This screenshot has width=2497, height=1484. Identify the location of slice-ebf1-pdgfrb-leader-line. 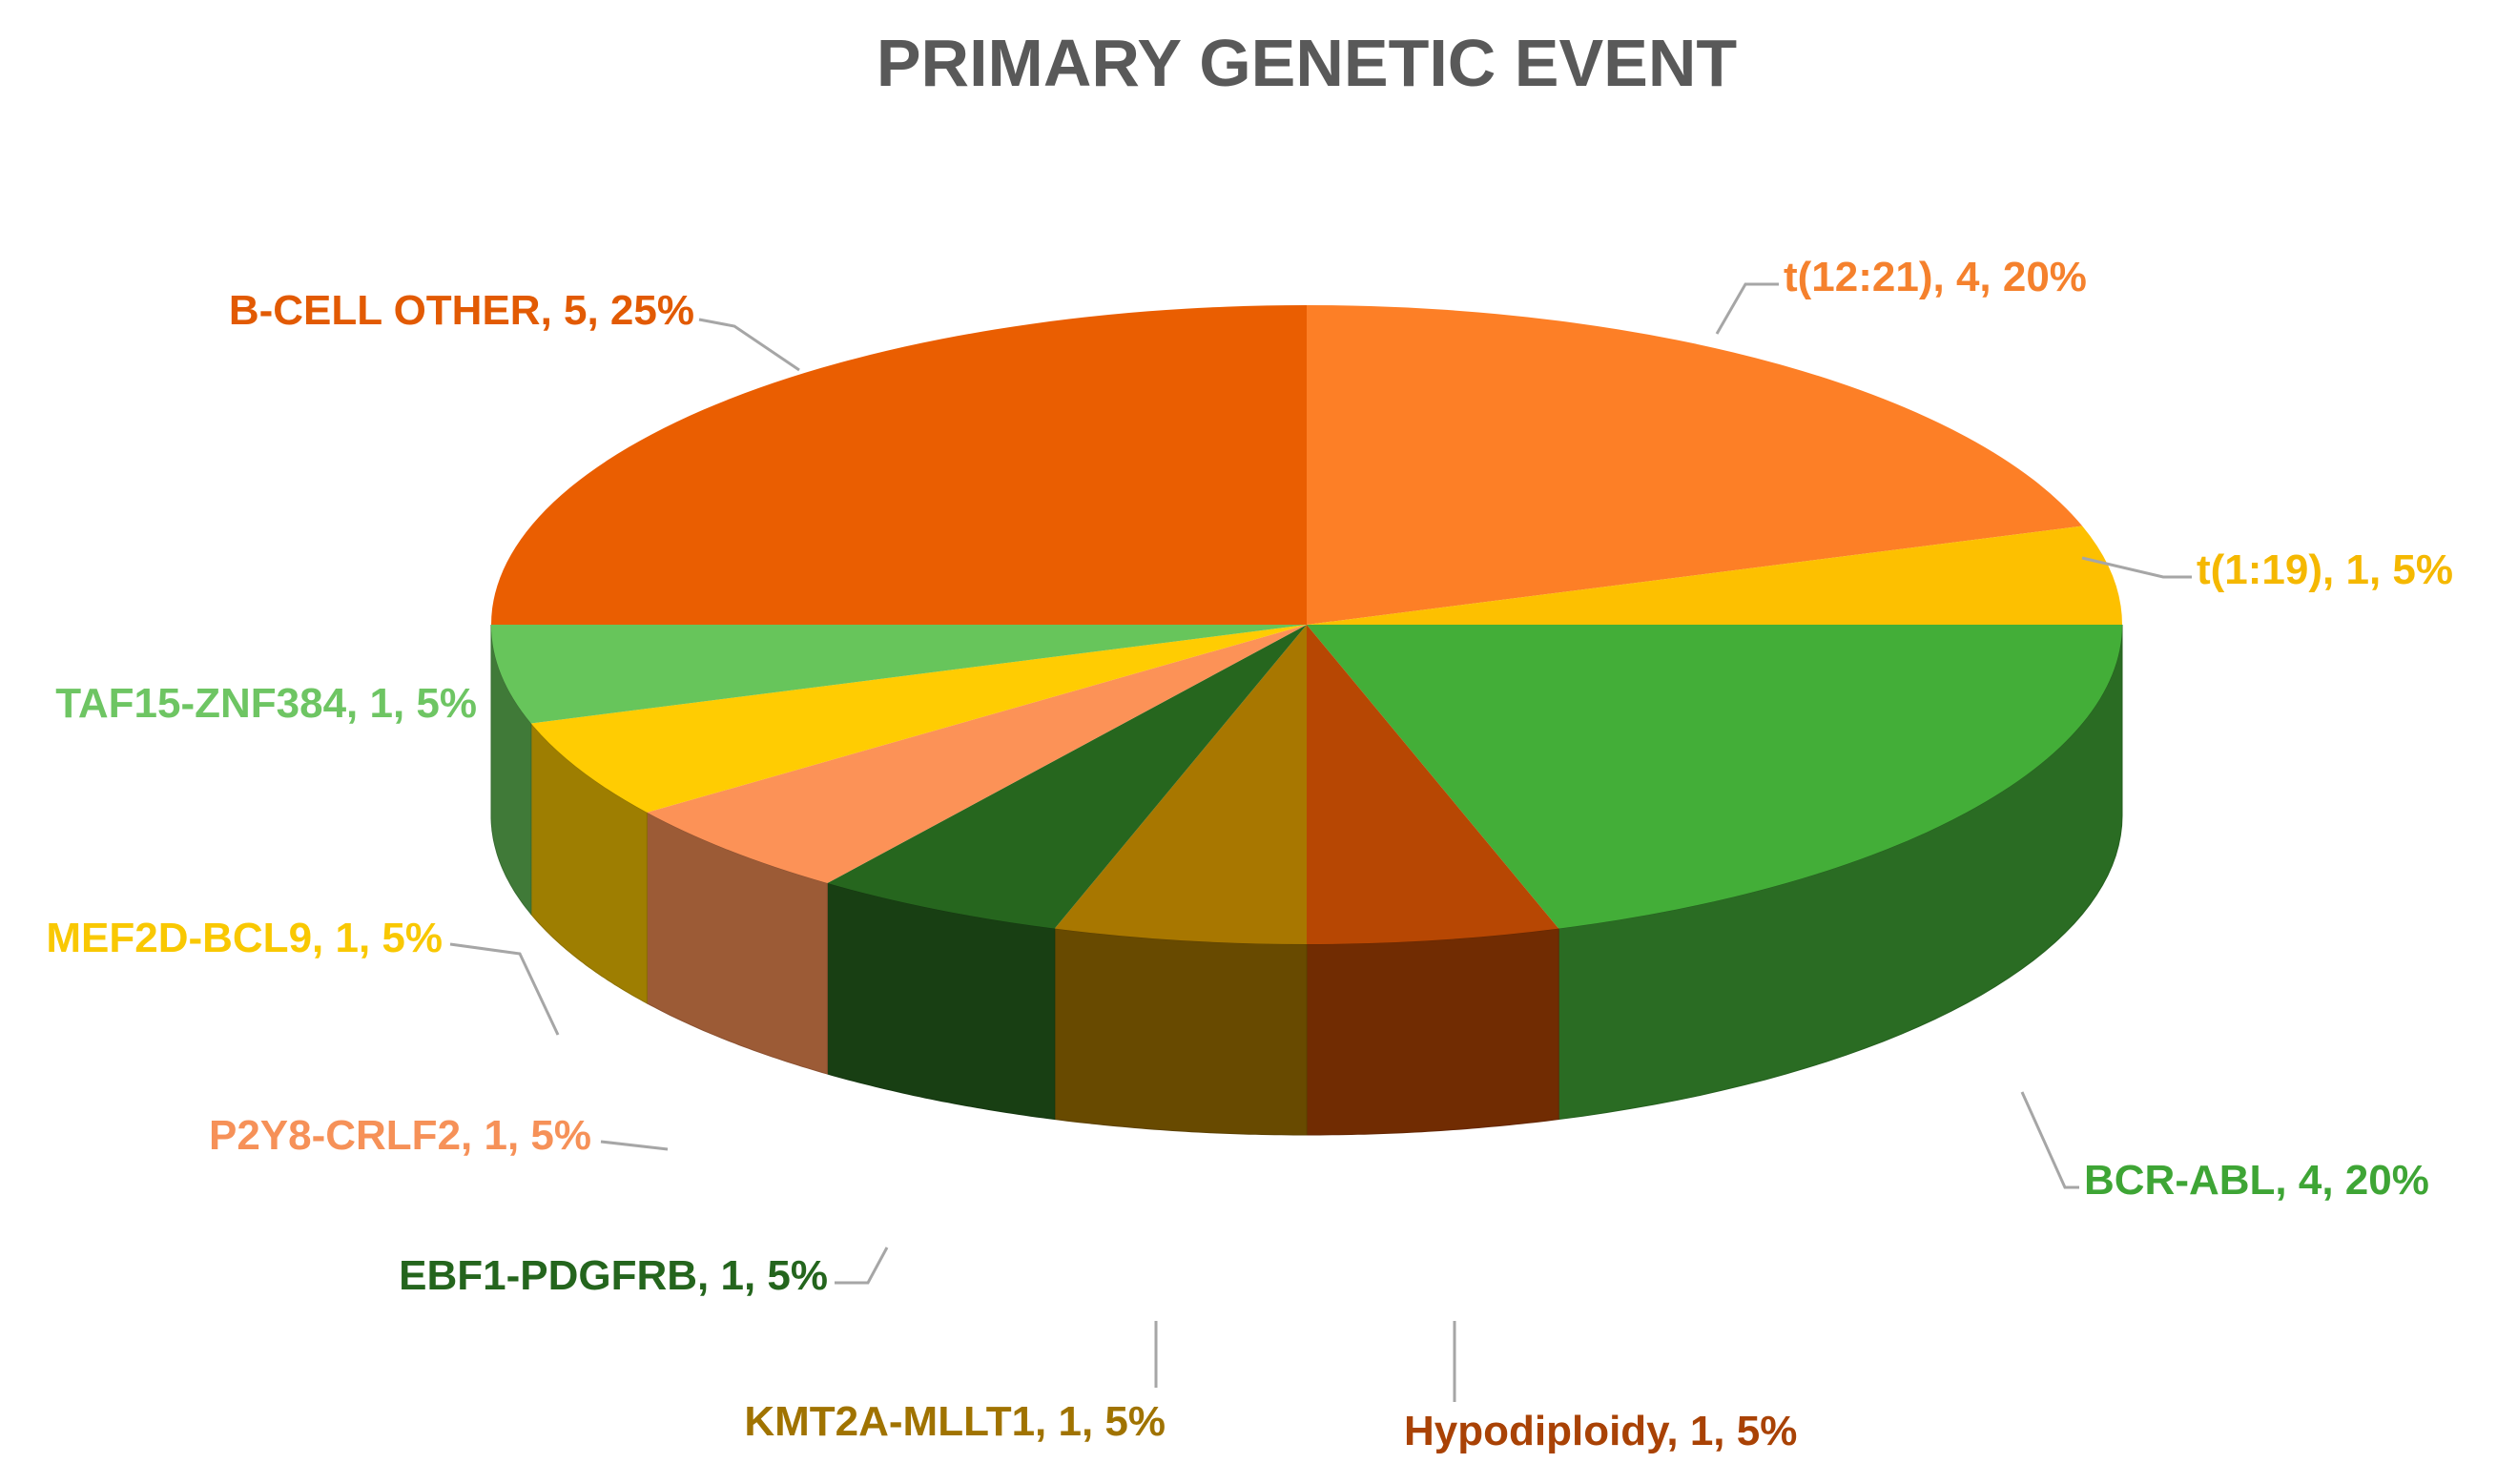
(862, 1266).